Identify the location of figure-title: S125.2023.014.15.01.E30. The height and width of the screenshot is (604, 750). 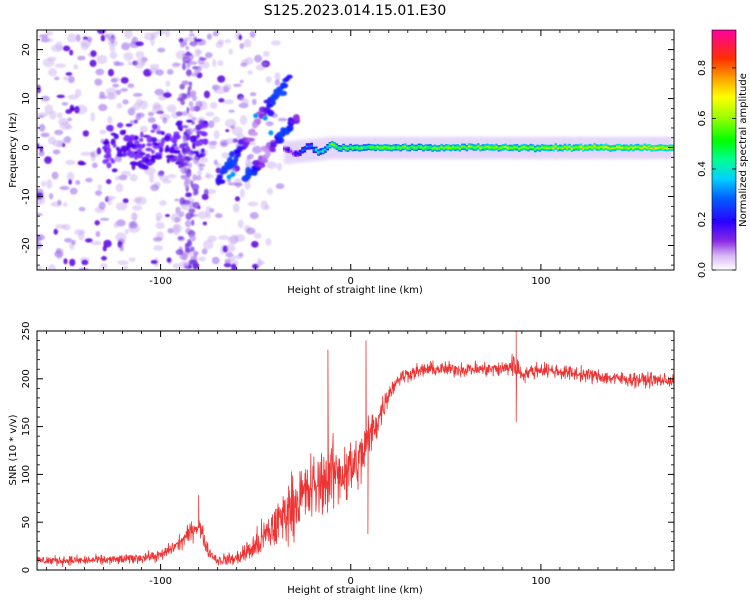
(355, 11).